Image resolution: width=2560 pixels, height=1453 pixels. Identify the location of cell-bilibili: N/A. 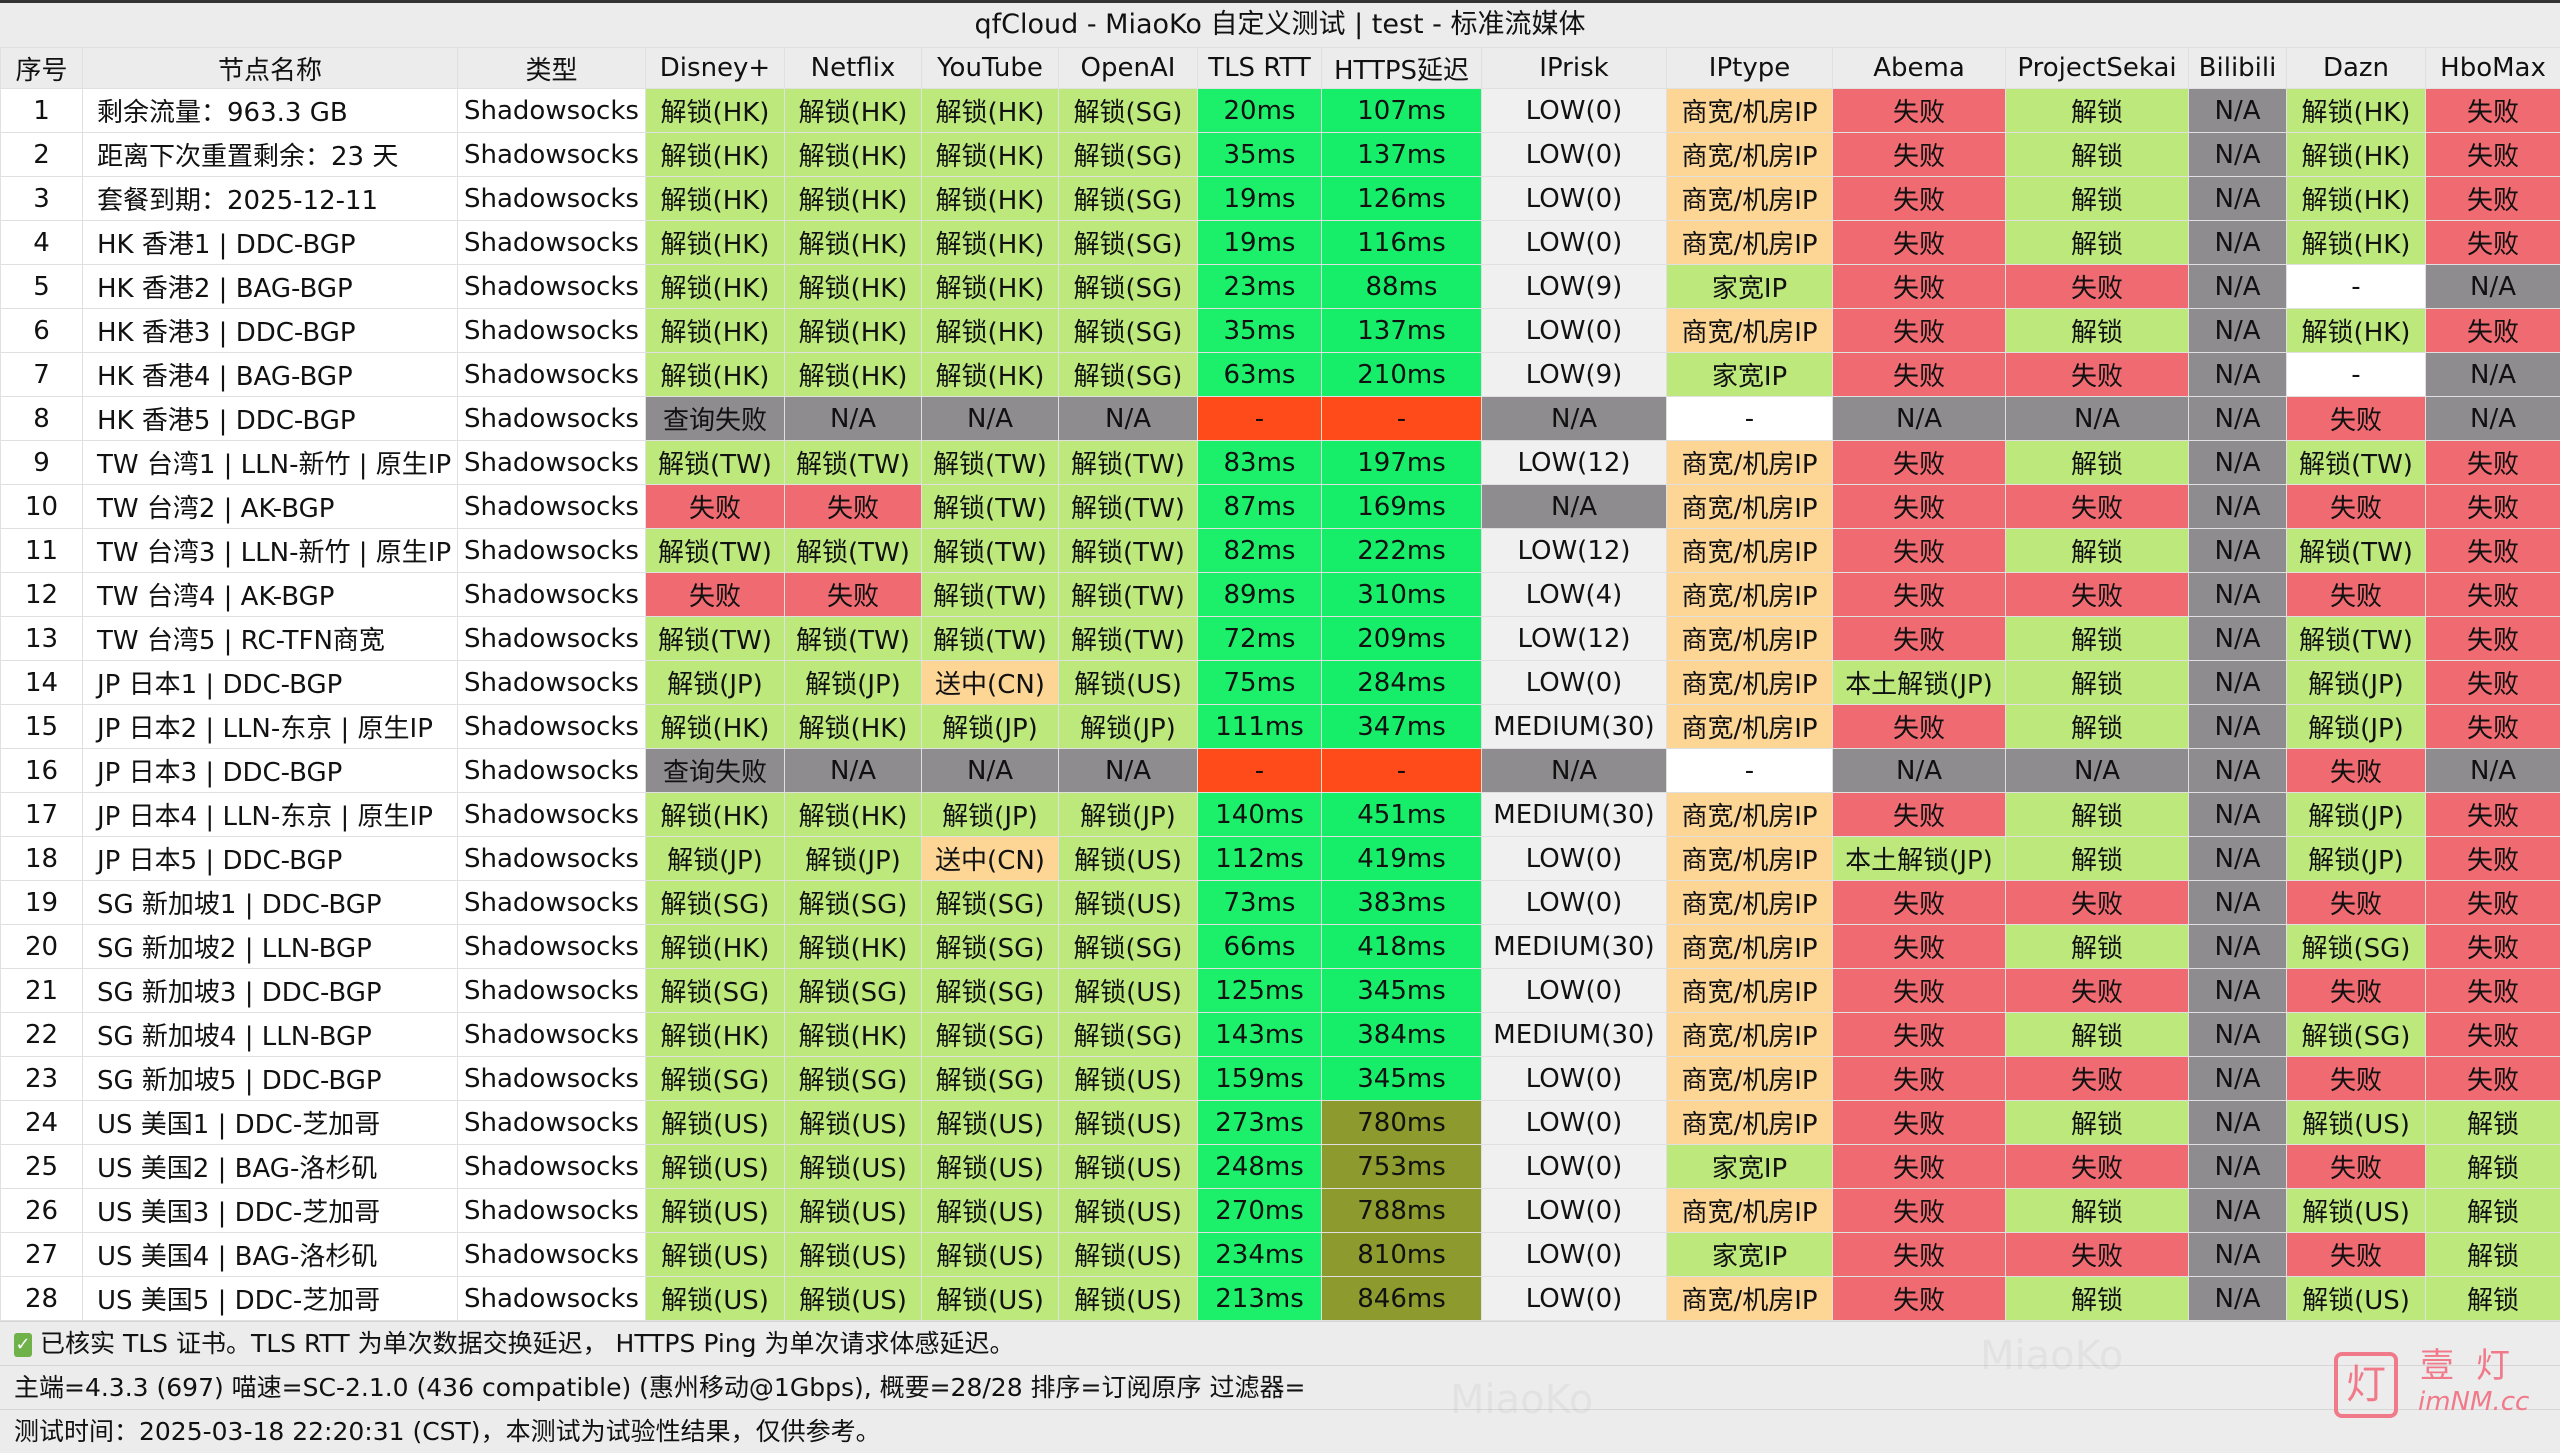
(2238, 419).